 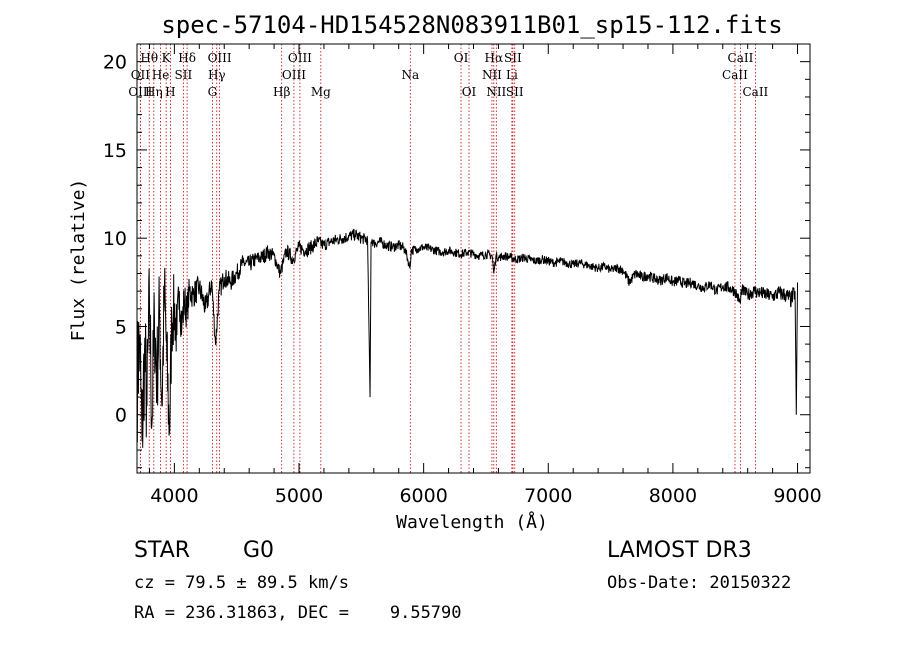 I want to click on spectral-line-label: Li, so click(x=512, y=75).